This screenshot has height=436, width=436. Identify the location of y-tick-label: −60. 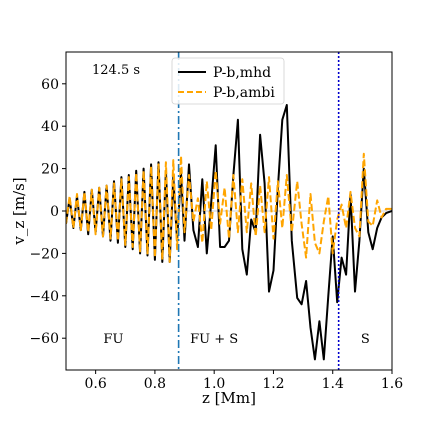
(44, 339).